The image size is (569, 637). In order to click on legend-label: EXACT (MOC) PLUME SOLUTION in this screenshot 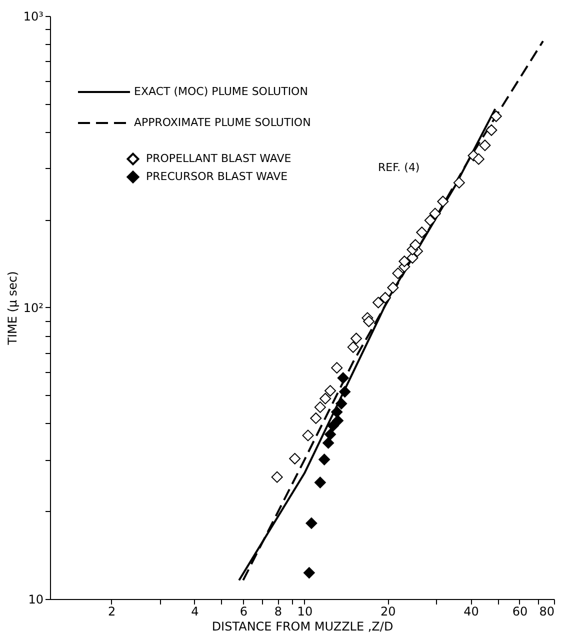, I will do `click(221, 91)`.